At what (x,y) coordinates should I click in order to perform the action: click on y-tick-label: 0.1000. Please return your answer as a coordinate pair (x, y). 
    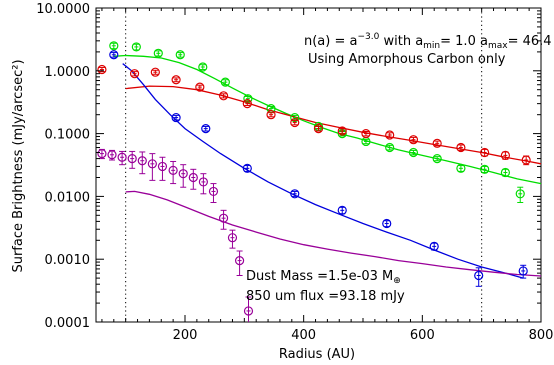
    Looking at the image, I should click on (68, 135).